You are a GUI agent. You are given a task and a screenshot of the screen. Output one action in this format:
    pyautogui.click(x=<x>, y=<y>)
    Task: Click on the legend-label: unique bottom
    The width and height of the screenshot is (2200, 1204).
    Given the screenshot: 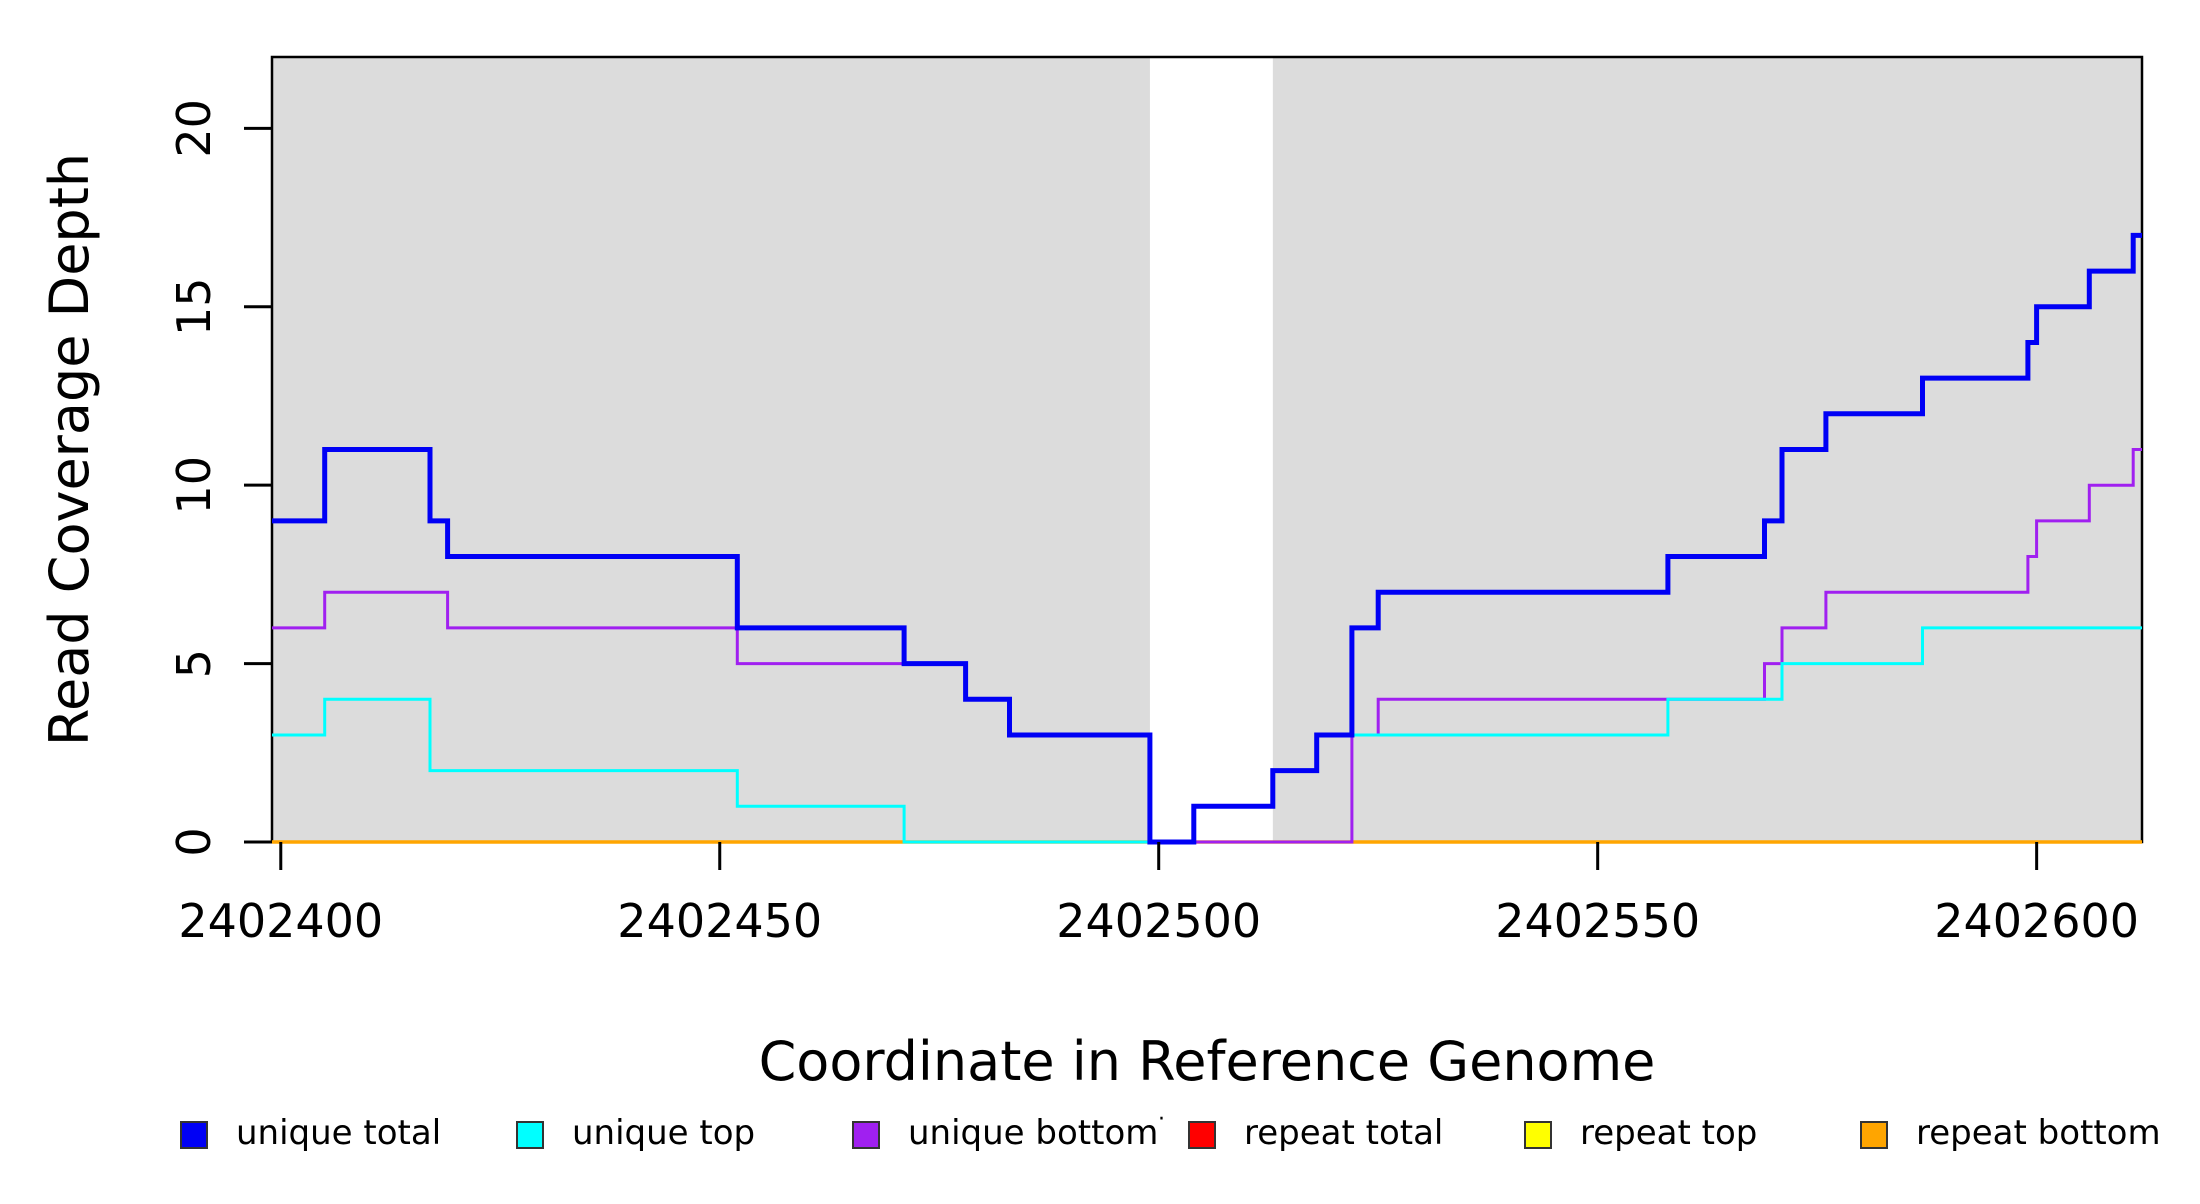 What is the action you would take?
    pyautogui.click(x=1033, y=1133)
    